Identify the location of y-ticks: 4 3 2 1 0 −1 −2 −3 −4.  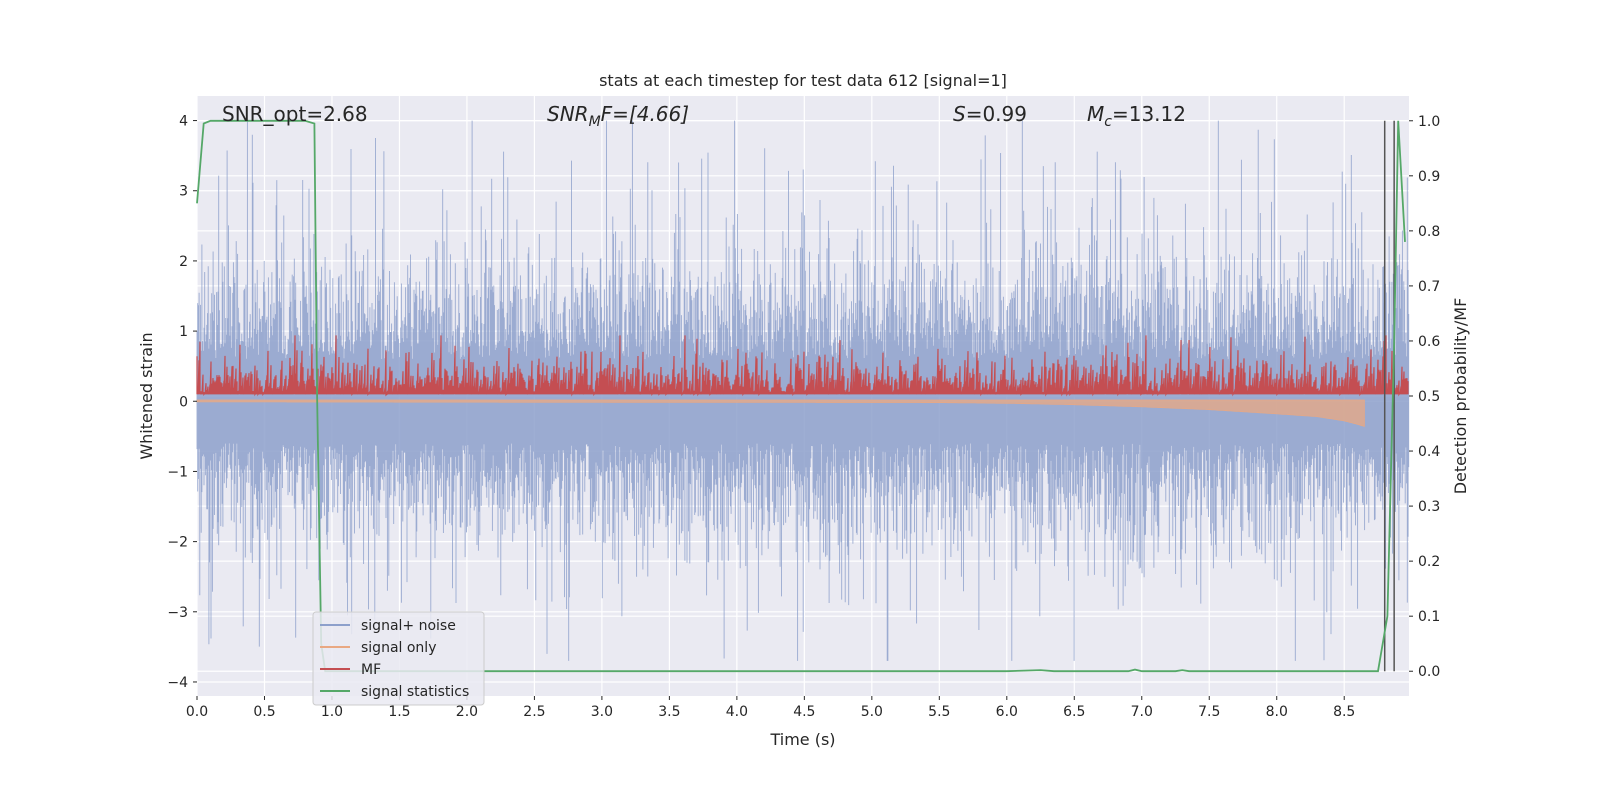
(182, 402).